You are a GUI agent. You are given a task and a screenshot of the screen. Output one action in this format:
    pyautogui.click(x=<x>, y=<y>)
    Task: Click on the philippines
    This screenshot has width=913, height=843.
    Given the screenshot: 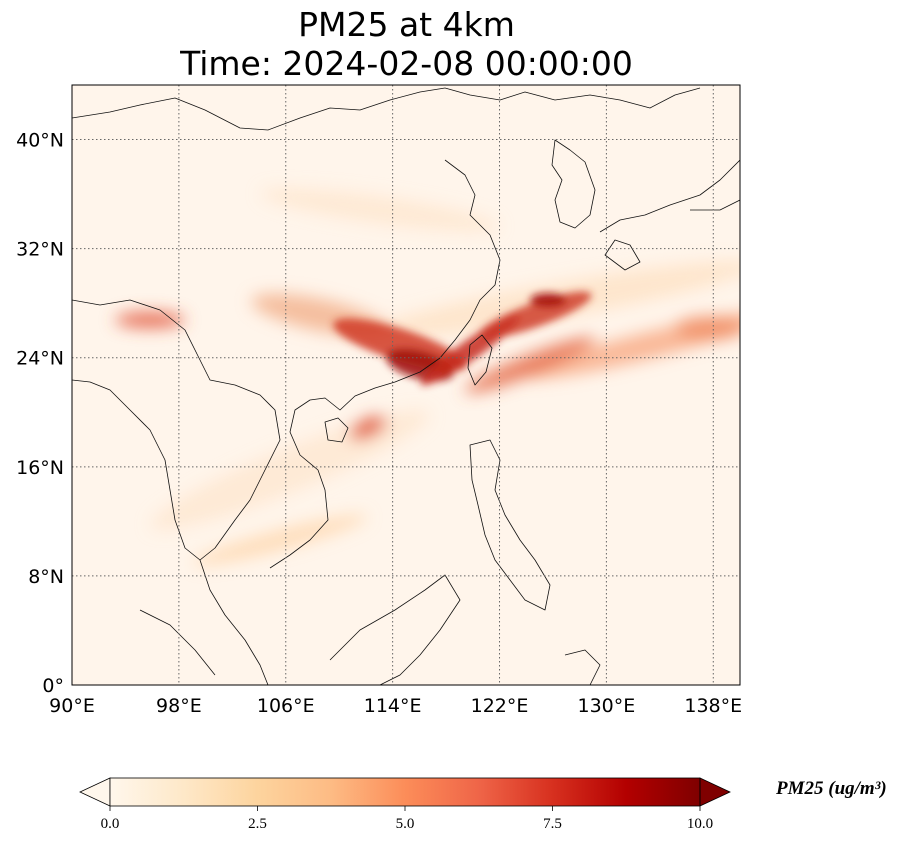 What is the action you would take?
    pyautogui.click(x=510, y=525)
    